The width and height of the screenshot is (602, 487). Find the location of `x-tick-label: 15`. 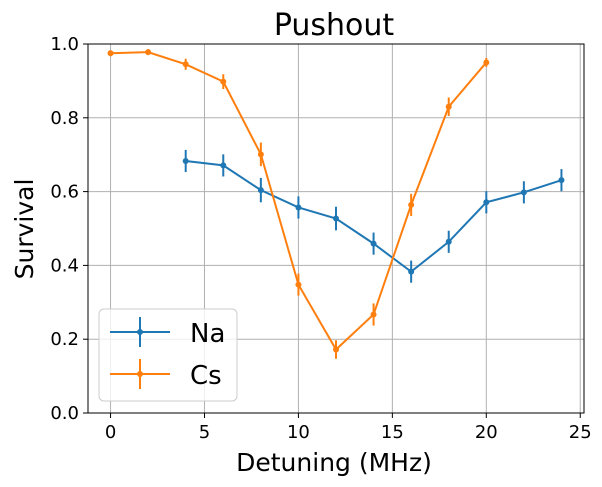

x-tick-label: 15 is located at coordinates (392, 432).